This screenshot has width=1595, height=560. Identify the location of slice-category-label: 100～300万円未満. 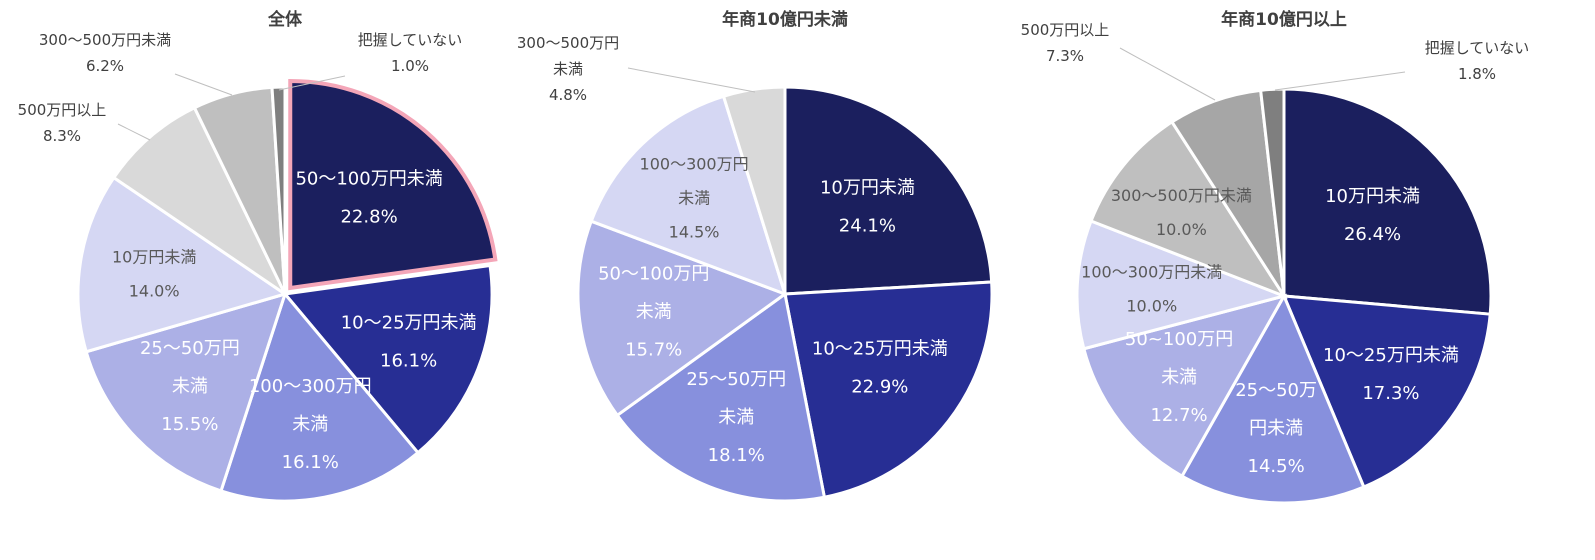
(1151, 272).